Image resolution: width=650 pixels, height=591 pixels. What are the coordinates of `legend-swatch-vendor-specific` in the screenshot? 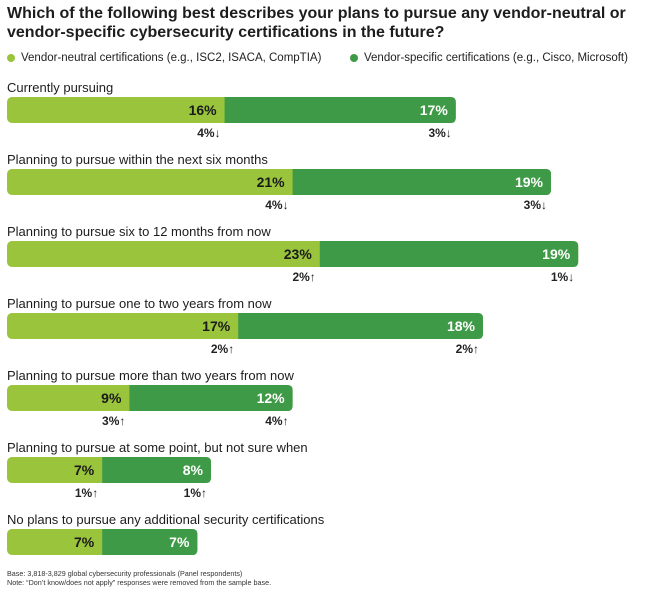 It's located at (354, 58).